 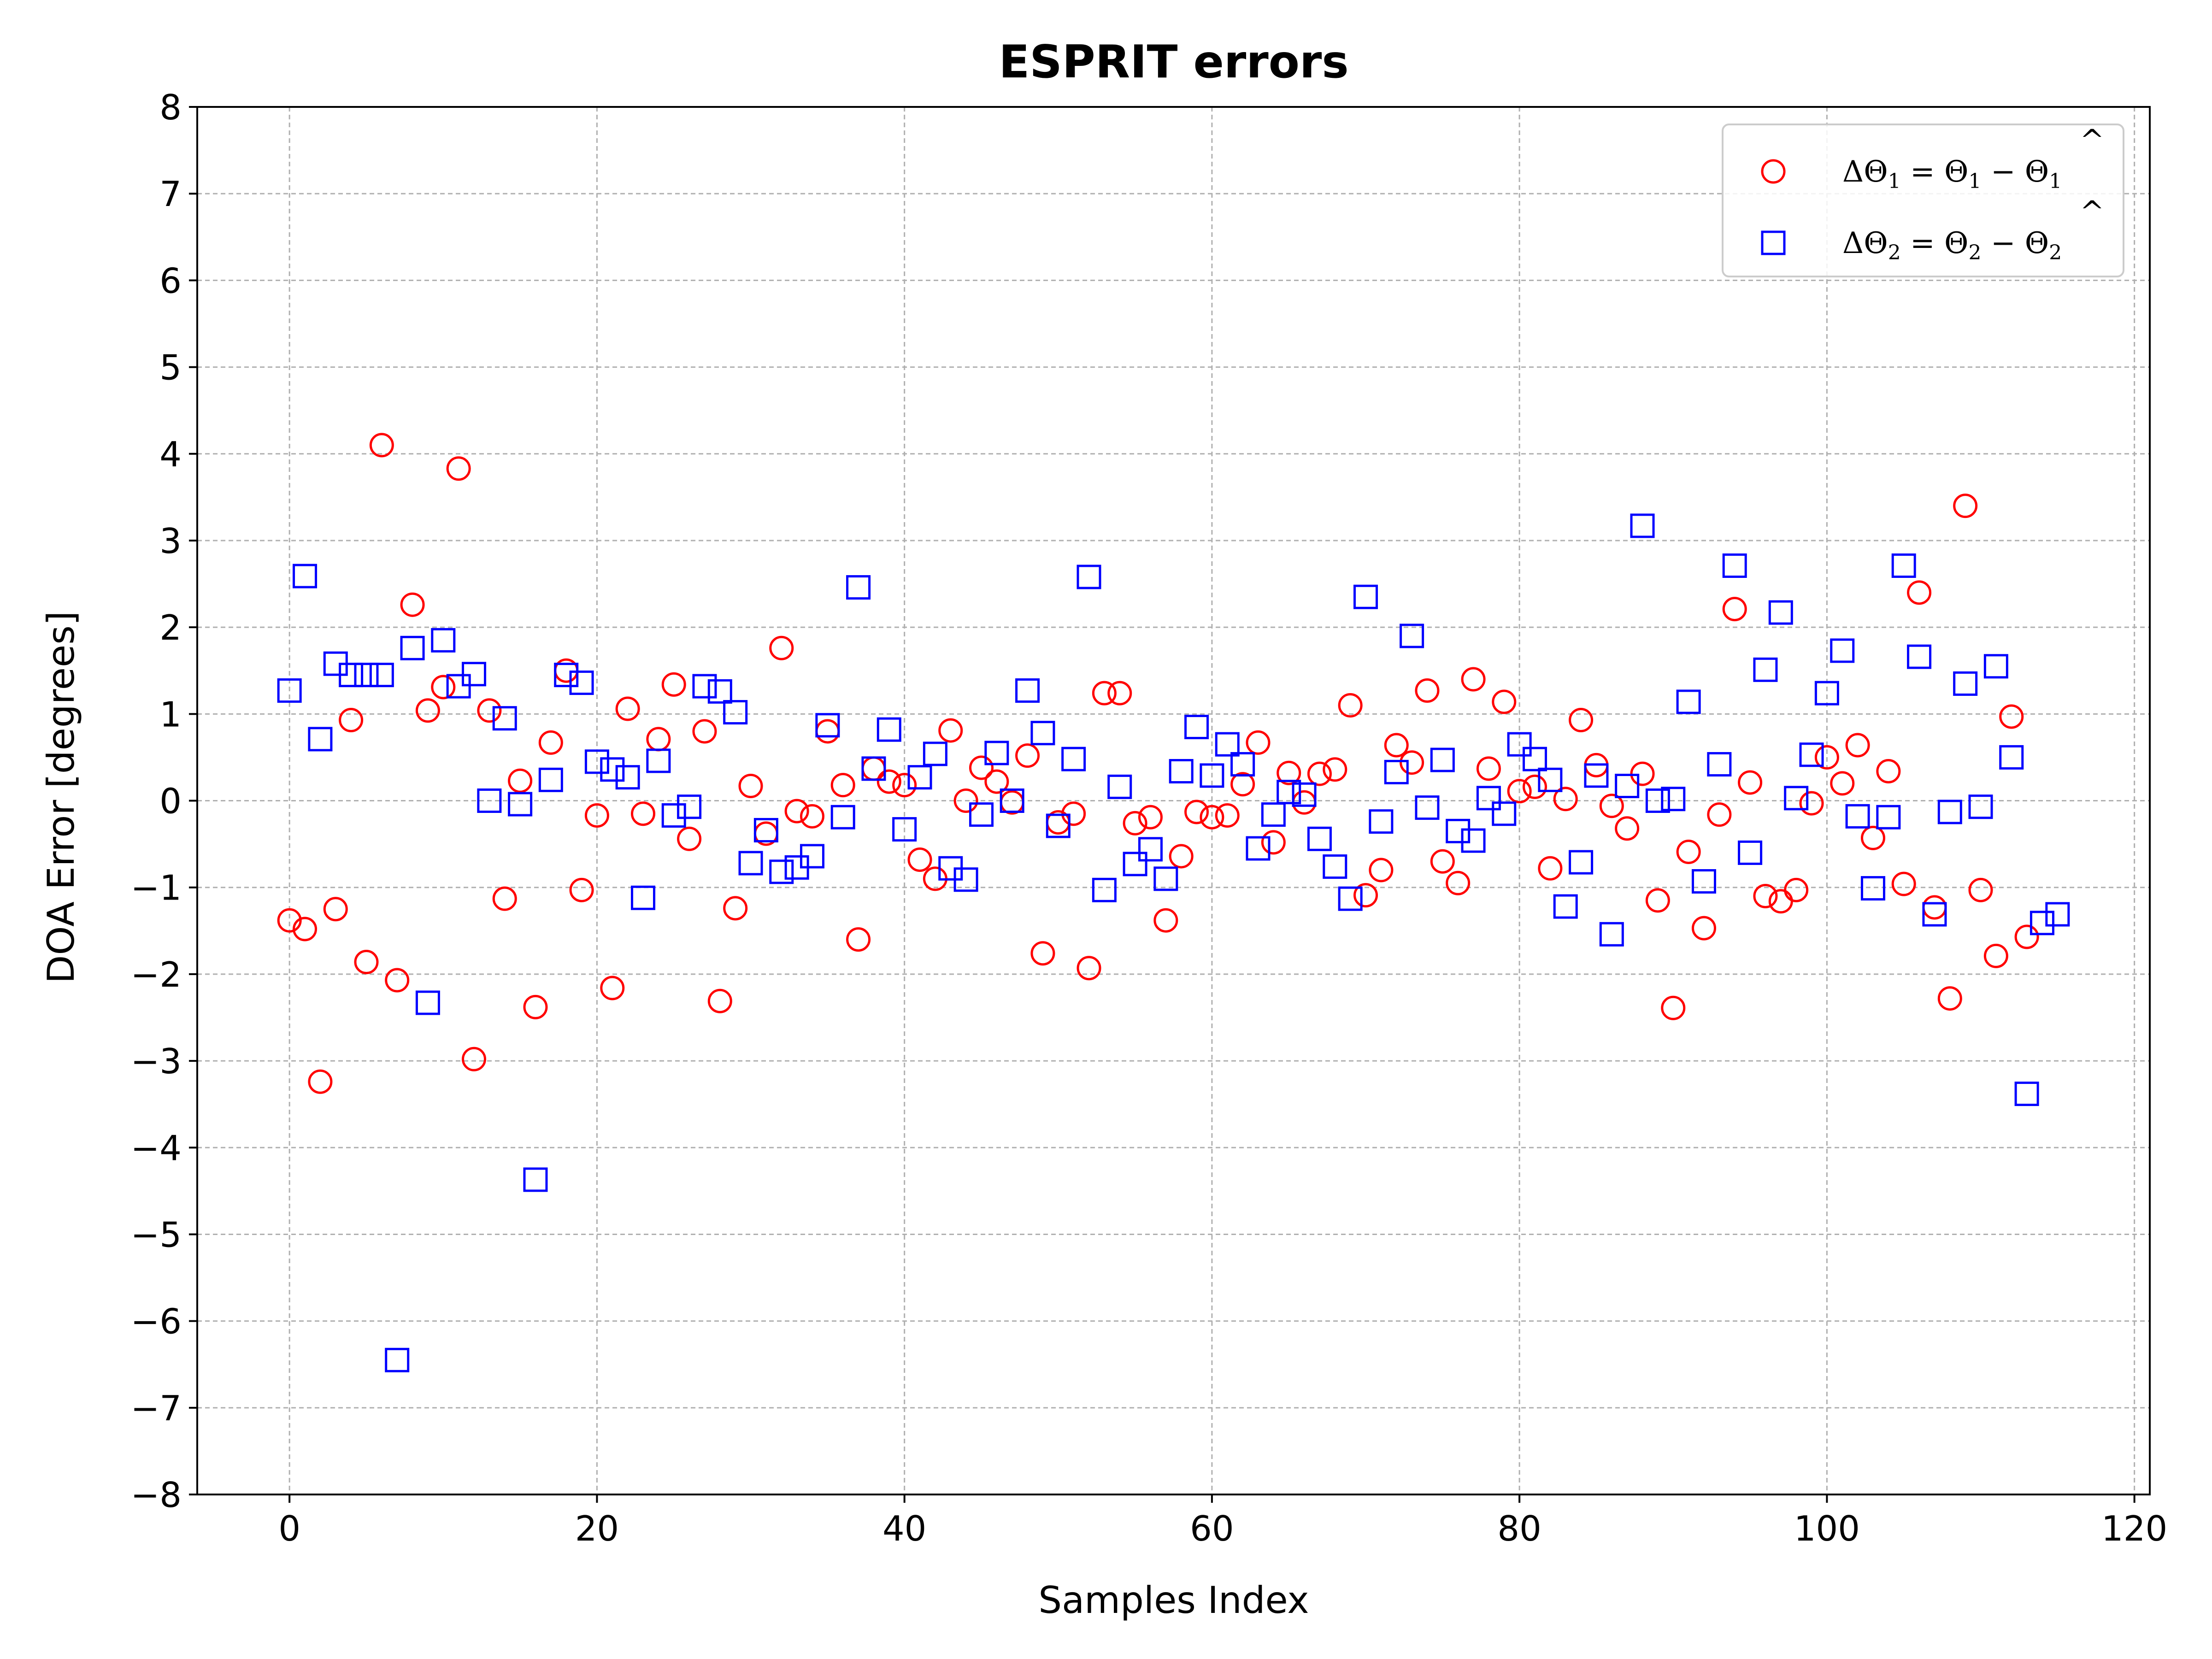 What do you see at coordinates (1773, 242) in the screenshot?
I see `legend-marker-square` at bounding box center [1773, 242].